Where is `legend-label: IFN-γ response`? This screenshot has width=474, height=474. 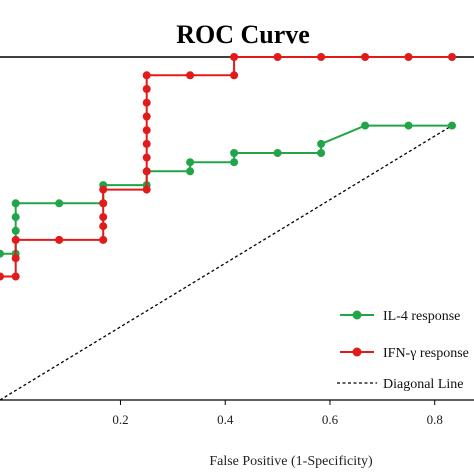 legend-label: IFN-γ response is located at coordinates (426, 353).